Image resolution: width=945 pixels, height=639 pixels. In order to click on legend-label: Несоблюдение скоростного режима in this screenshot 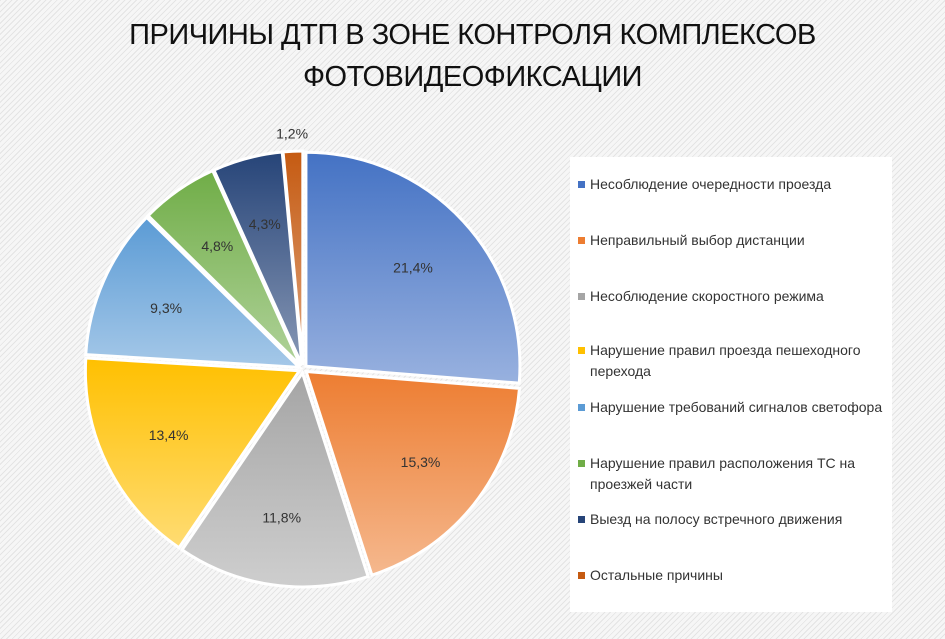, I will do `click(707, 296)`.